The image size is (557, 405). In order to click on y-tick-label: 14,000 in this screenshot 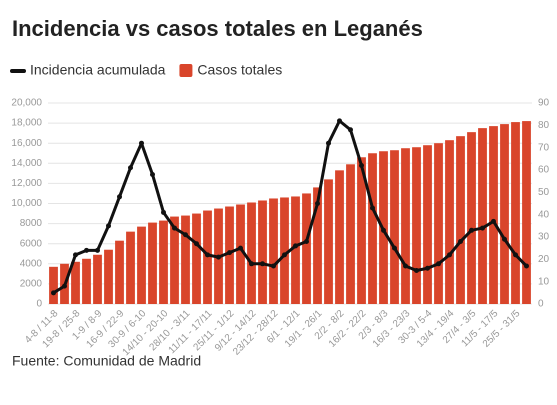, I will do `click(26, 163)`.